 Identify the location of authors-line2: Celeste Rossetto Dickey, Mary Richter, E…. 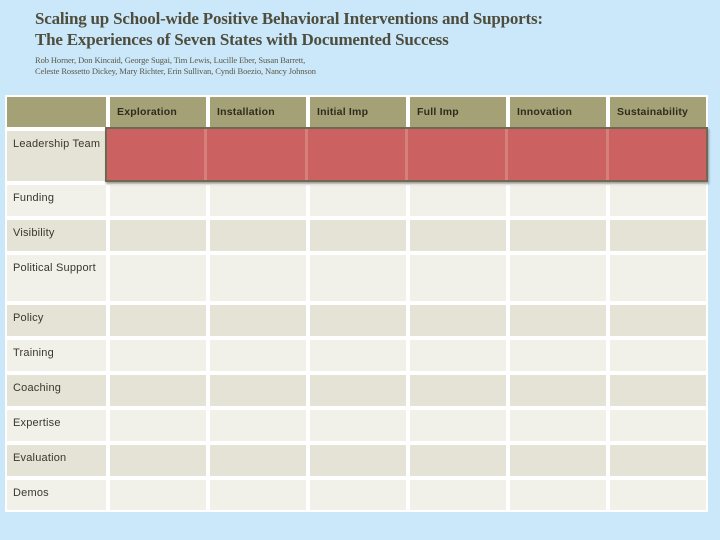
(175, 71).